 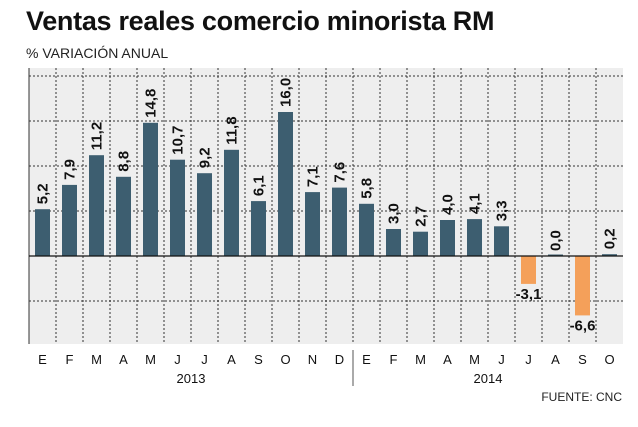 I want to click on data-label: 0,0, so click(x=556, y=240).